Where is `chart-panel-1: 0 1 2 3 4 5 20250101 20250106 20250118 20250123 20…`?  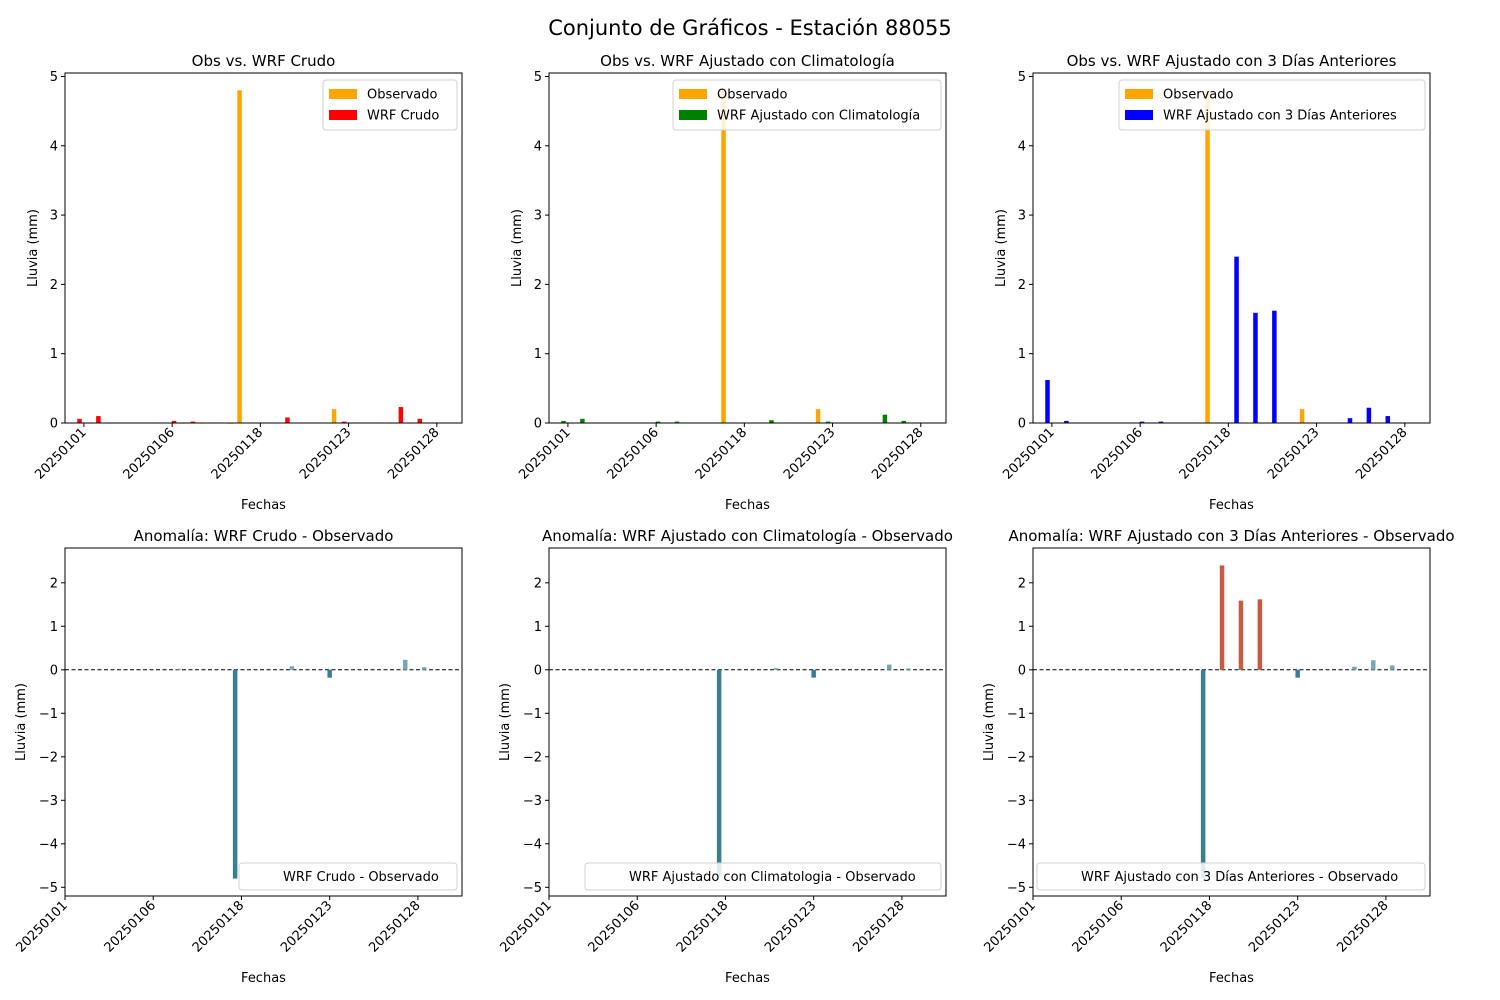 chart-panel-1: 0 1 2 3 4 5 20250101 20250106 20250118 20250123 20… is located at coordinates (244, 282).